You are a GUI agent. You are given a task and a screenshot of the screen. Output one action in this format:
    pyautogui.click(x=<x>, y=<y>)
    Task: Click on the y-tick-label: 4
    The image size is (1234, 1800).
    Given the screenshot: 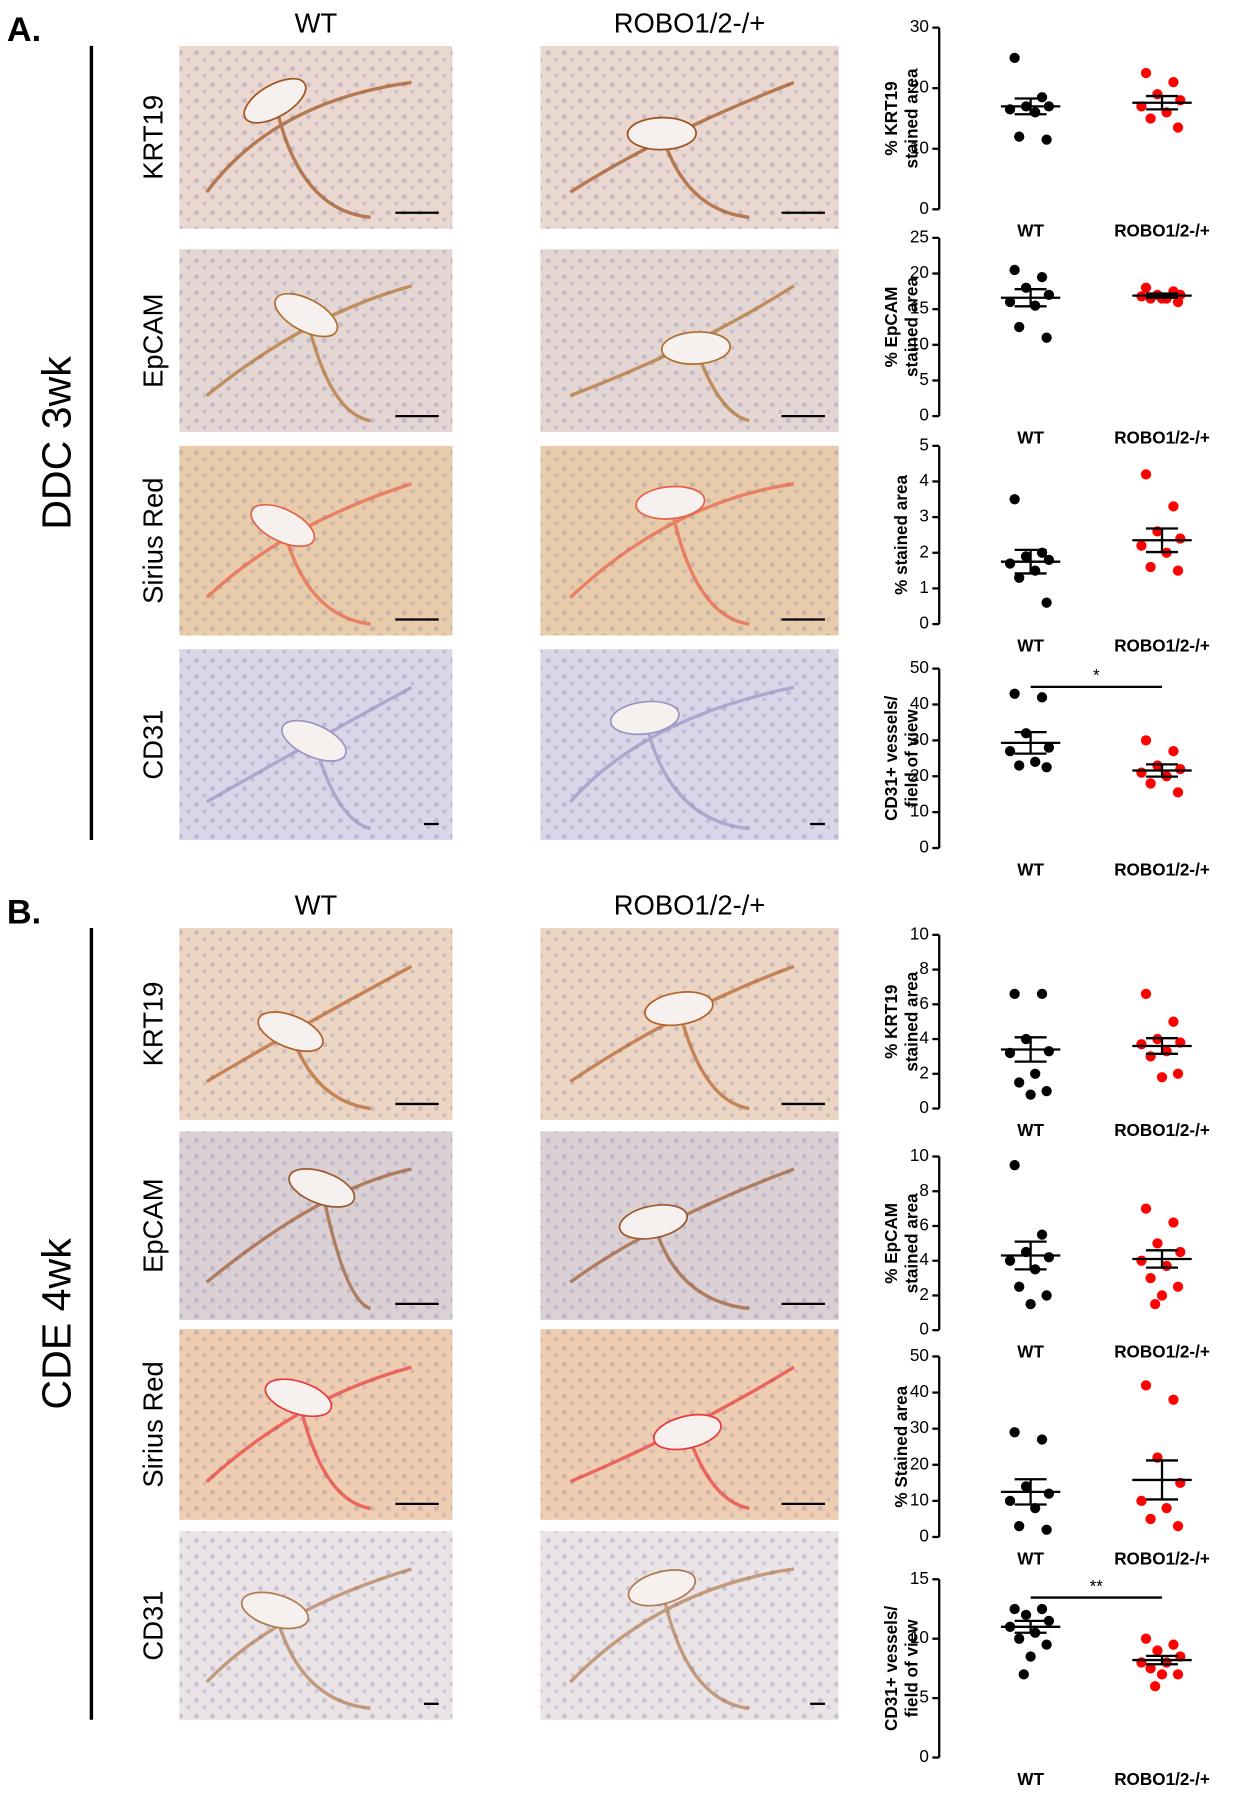 What is the action you would take?
    pyautogui.click(x=924, y=1038)
    